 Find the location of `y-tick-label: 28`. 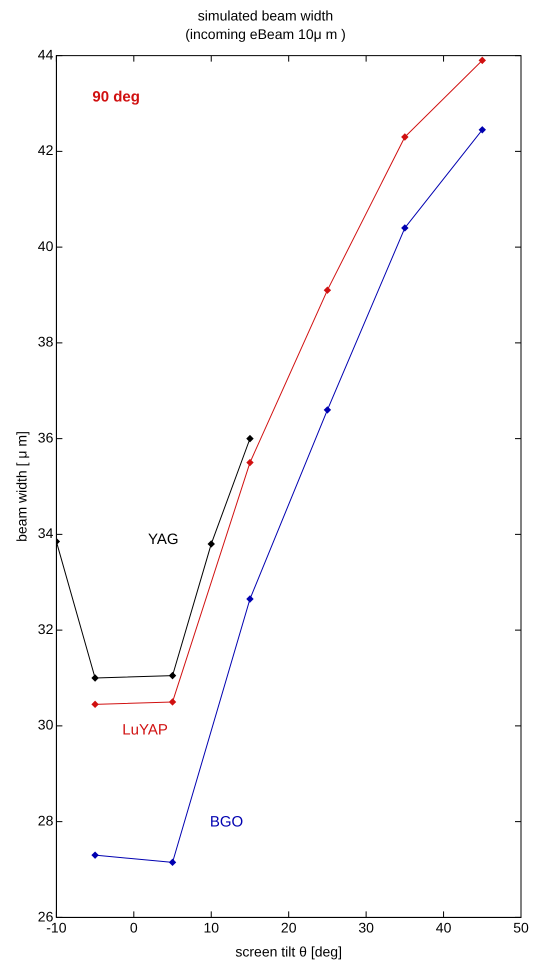

y-tick-label: 28 is located at coordinates (46, 820).